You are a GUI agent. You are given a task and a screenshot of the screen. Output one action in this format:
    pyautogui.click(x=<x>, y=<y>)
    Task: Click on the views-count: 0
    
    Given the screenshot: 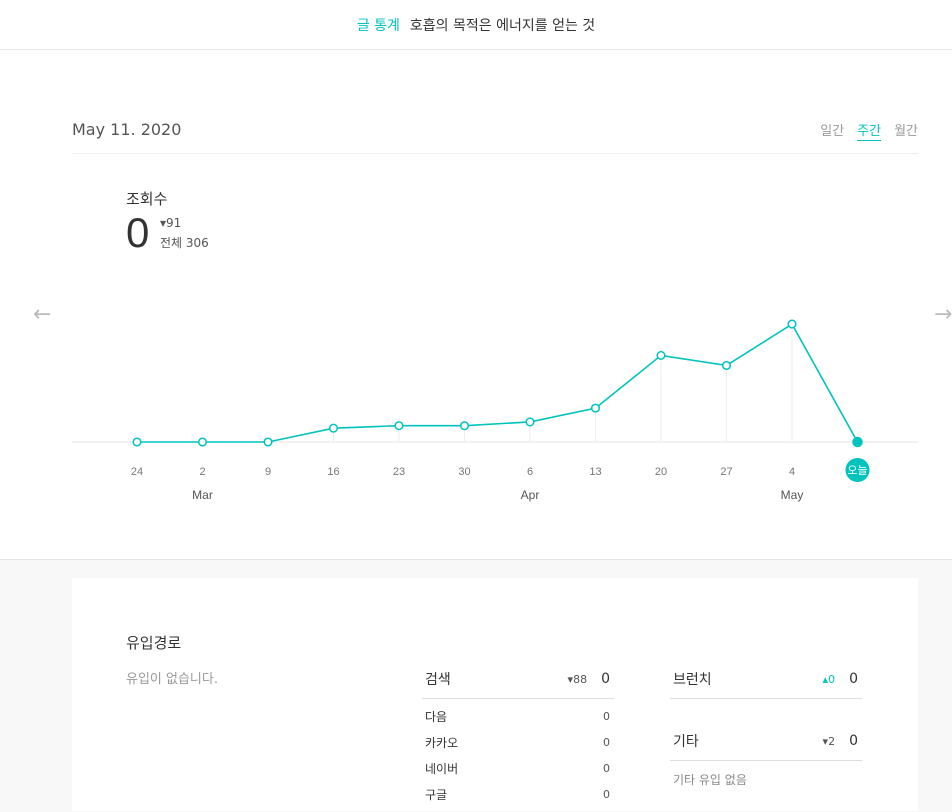 What is the action you would take?
    pyautogui.click(x=138, y=232)
    